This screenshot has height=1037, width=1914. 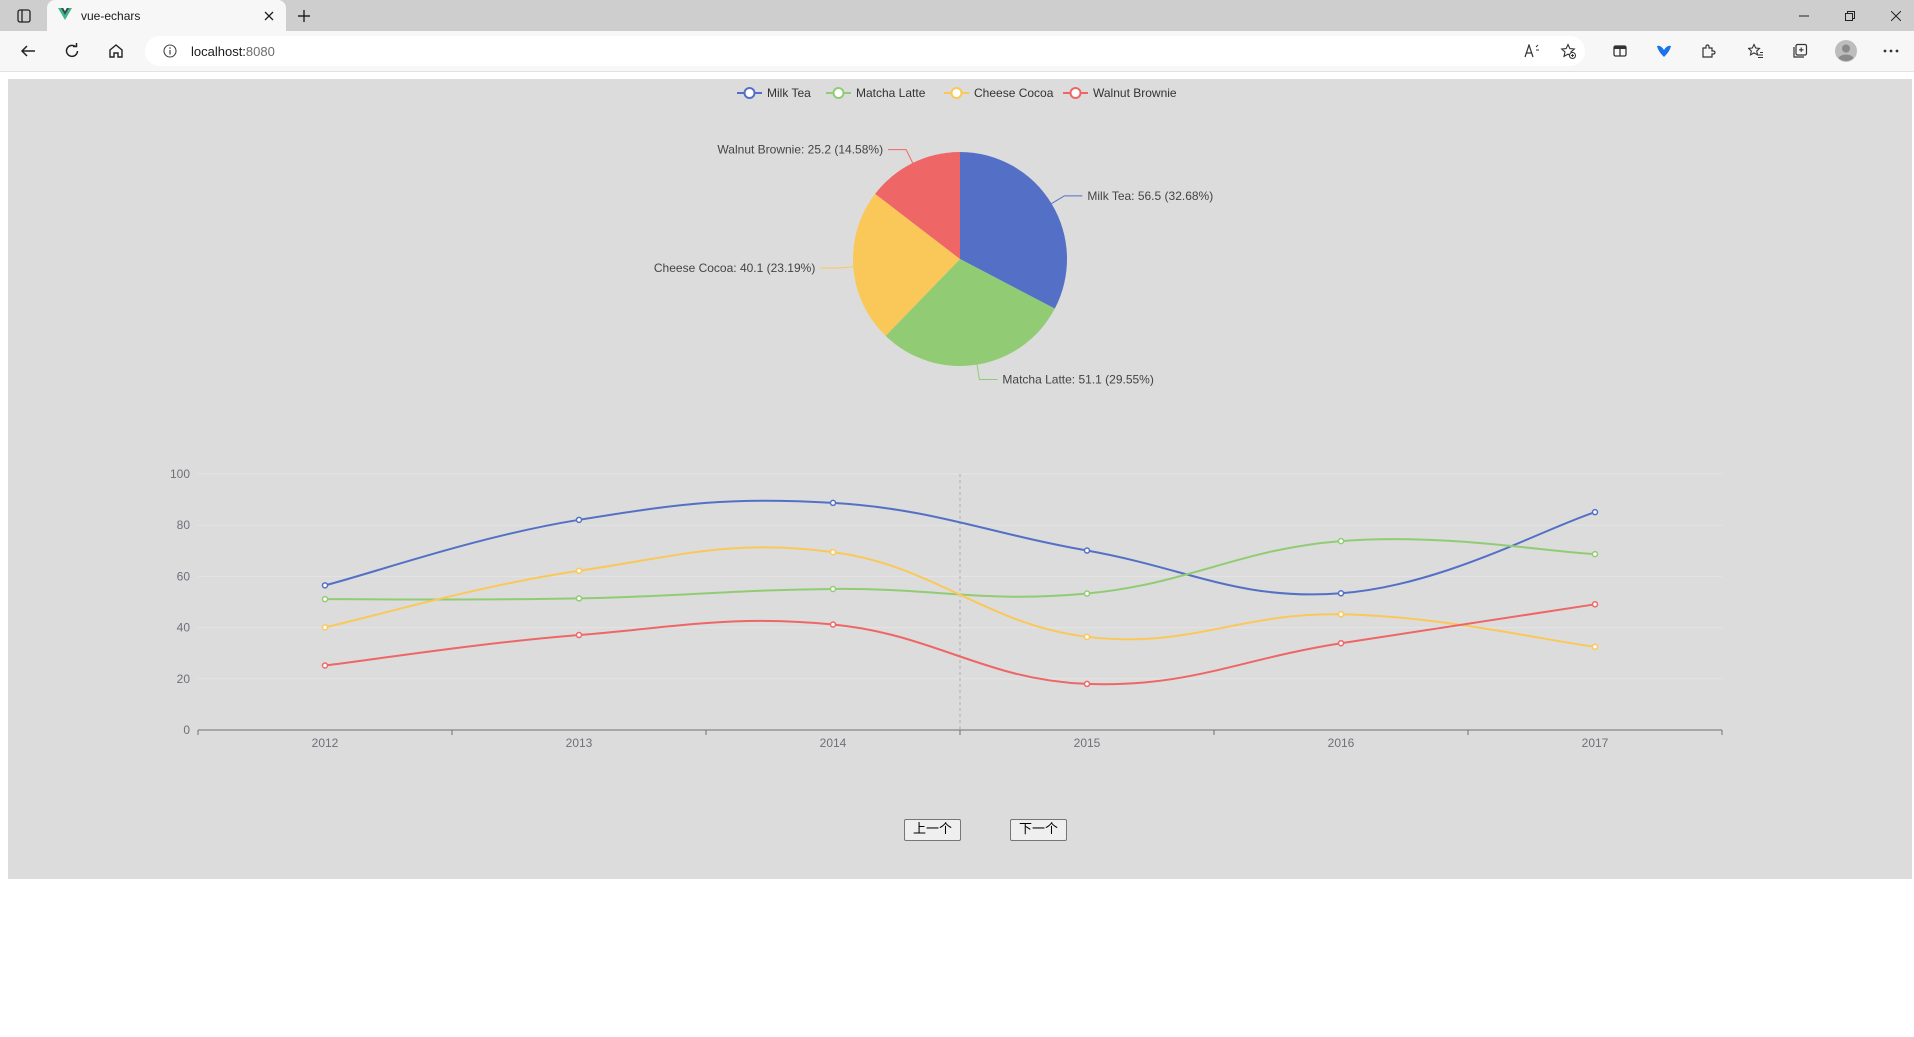 I want to click on browser-toolbar: localhost: 8080, so click(x=957, y=51).